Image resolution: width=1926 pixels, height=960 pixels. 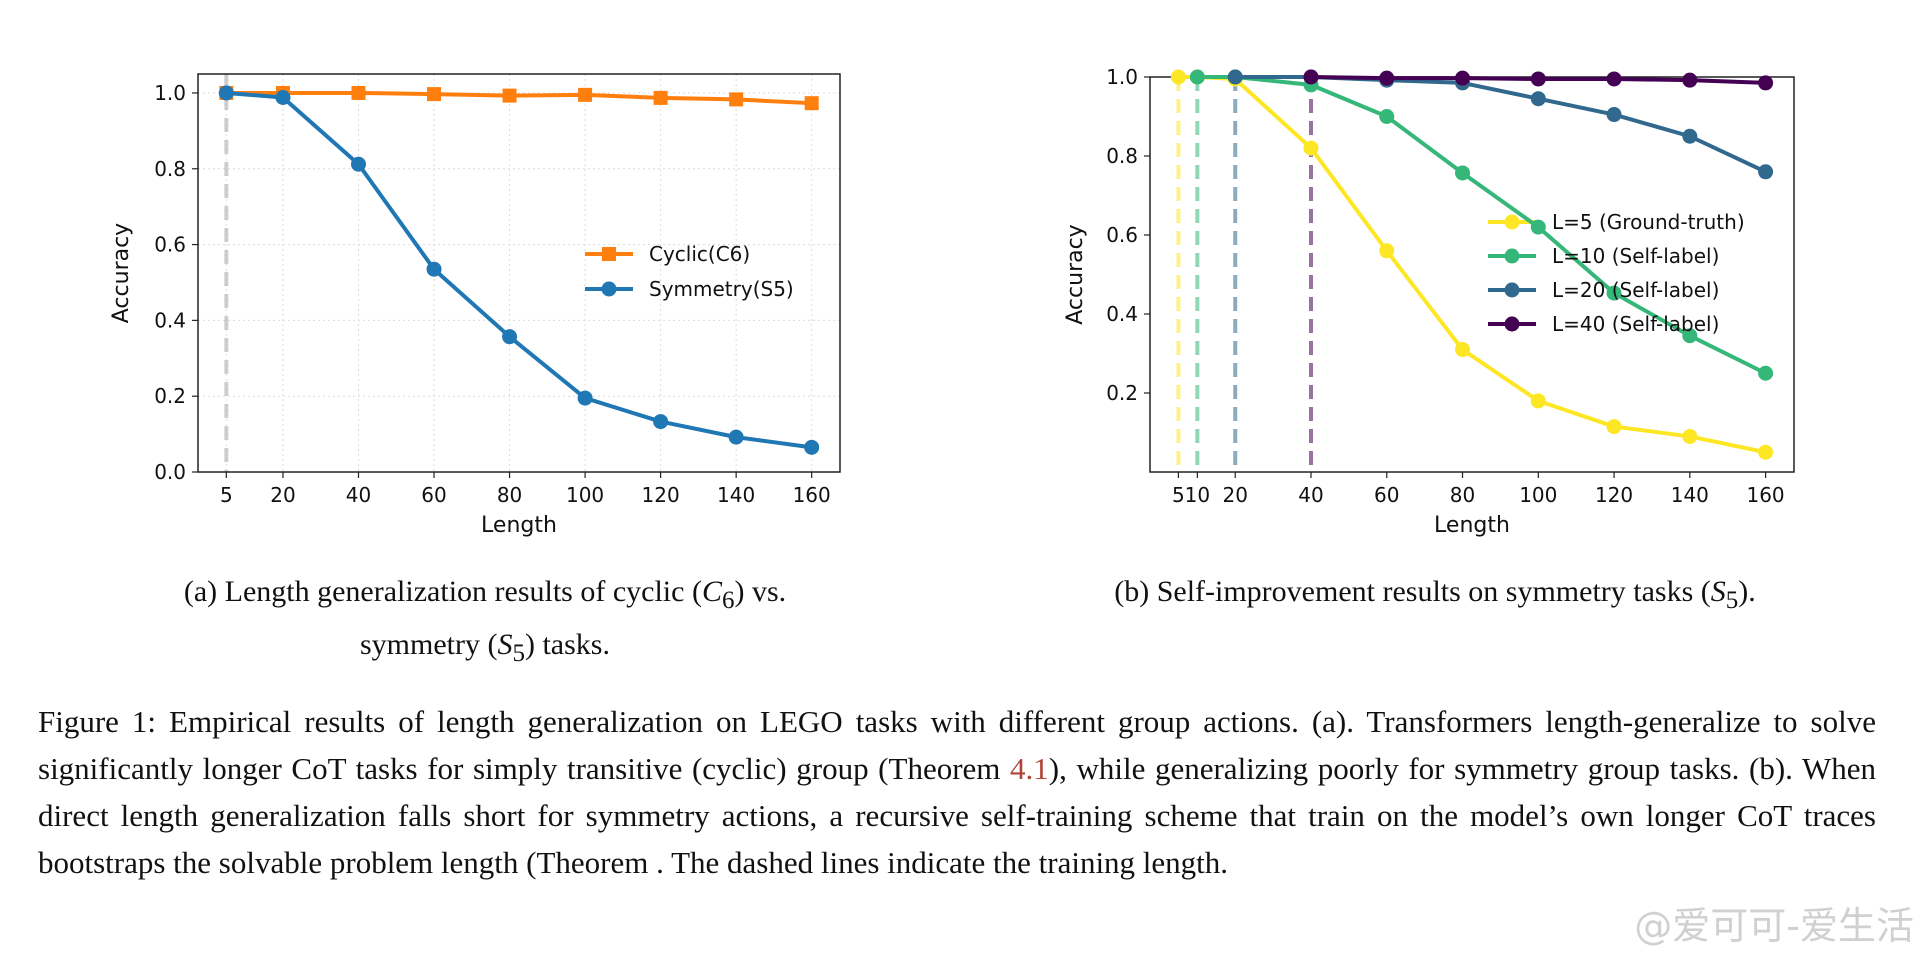 I want to click on legend-label: L=20 (Self-label), so click(x=1635, y=290).